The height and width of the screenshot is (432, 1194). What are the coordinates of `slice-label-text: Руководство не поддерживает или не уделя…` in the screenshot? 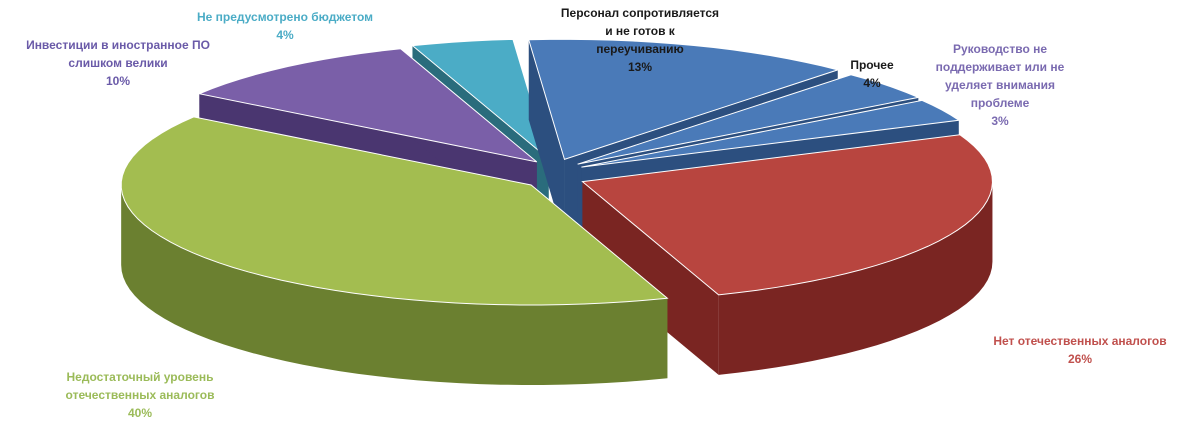 It's located at (1000, 76).